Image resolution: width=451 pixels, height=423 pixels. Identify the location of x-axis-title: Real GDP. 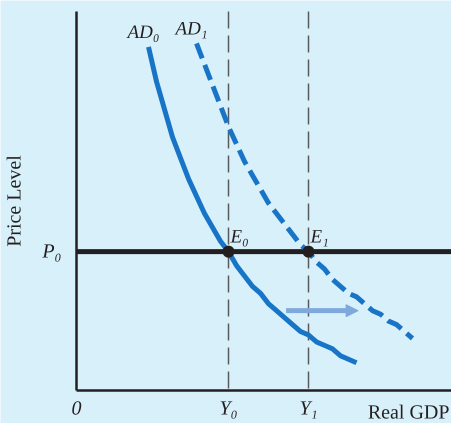
(409, 412).